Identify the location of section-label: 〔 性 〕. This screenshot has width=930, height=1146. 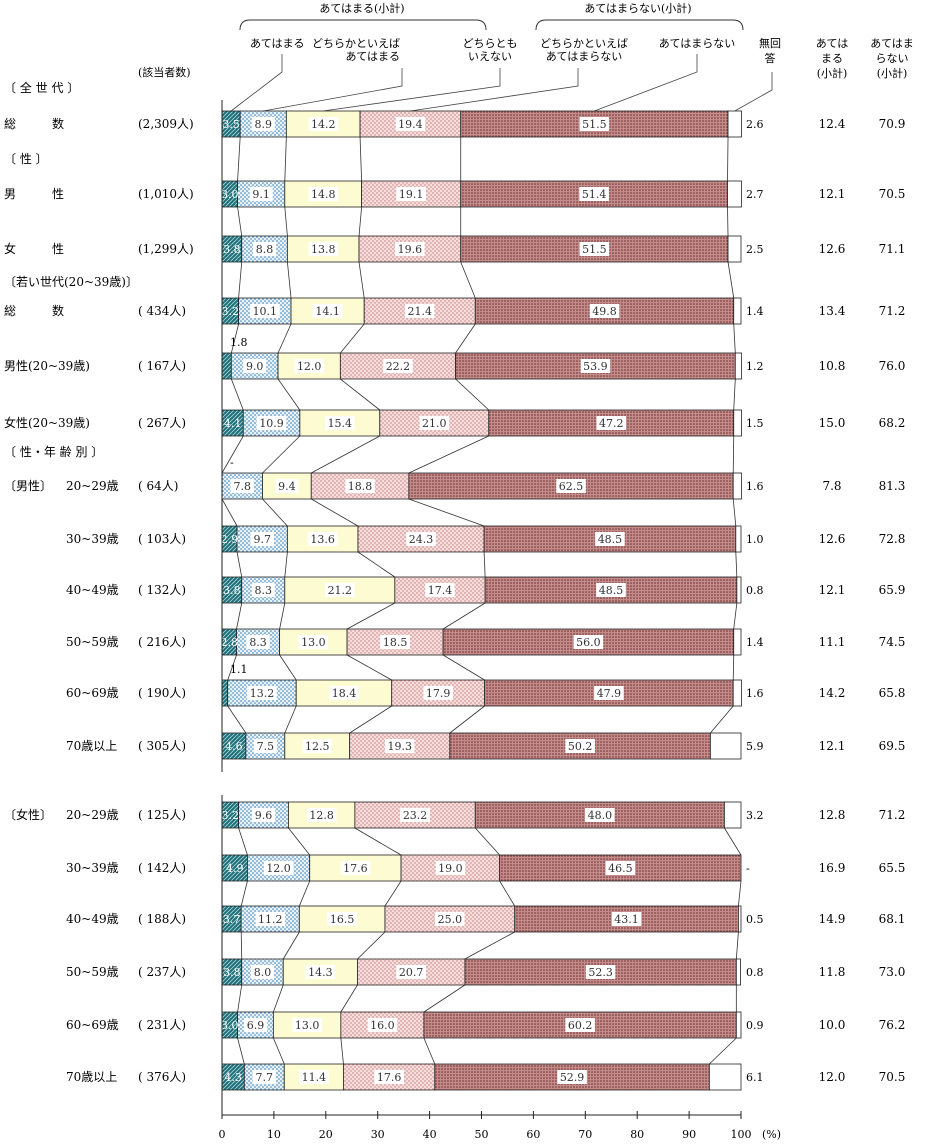
(26, 159).